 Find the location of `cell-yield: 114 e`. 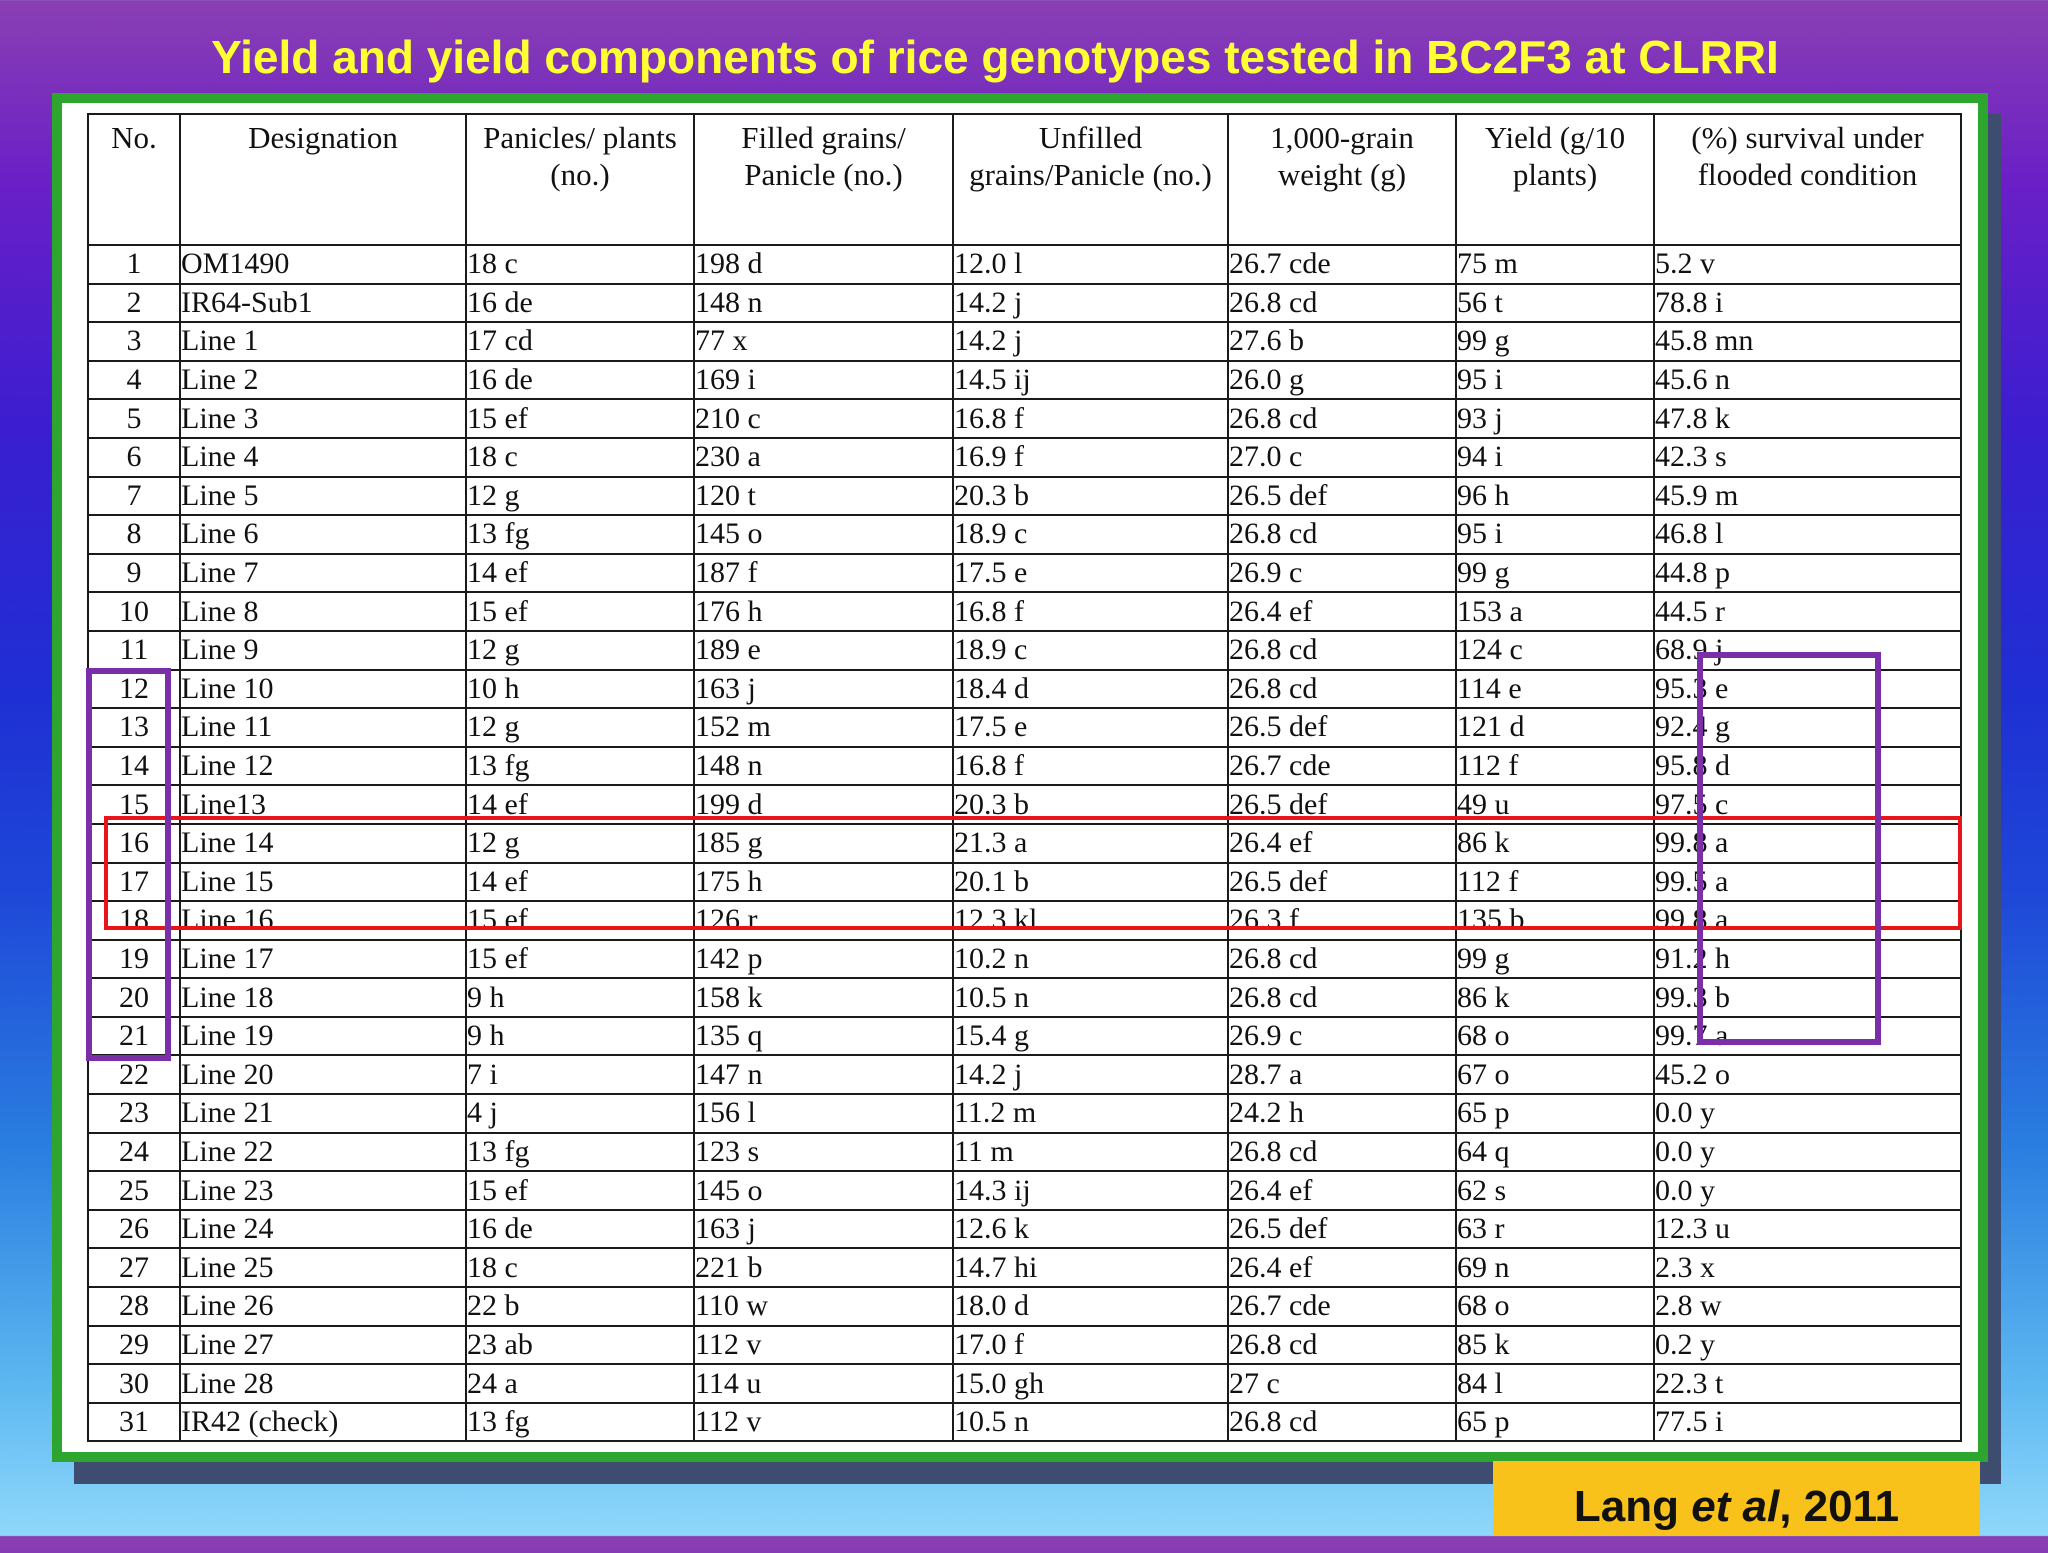

cell-yield: 114 e is located at coordinates (1555, 689).